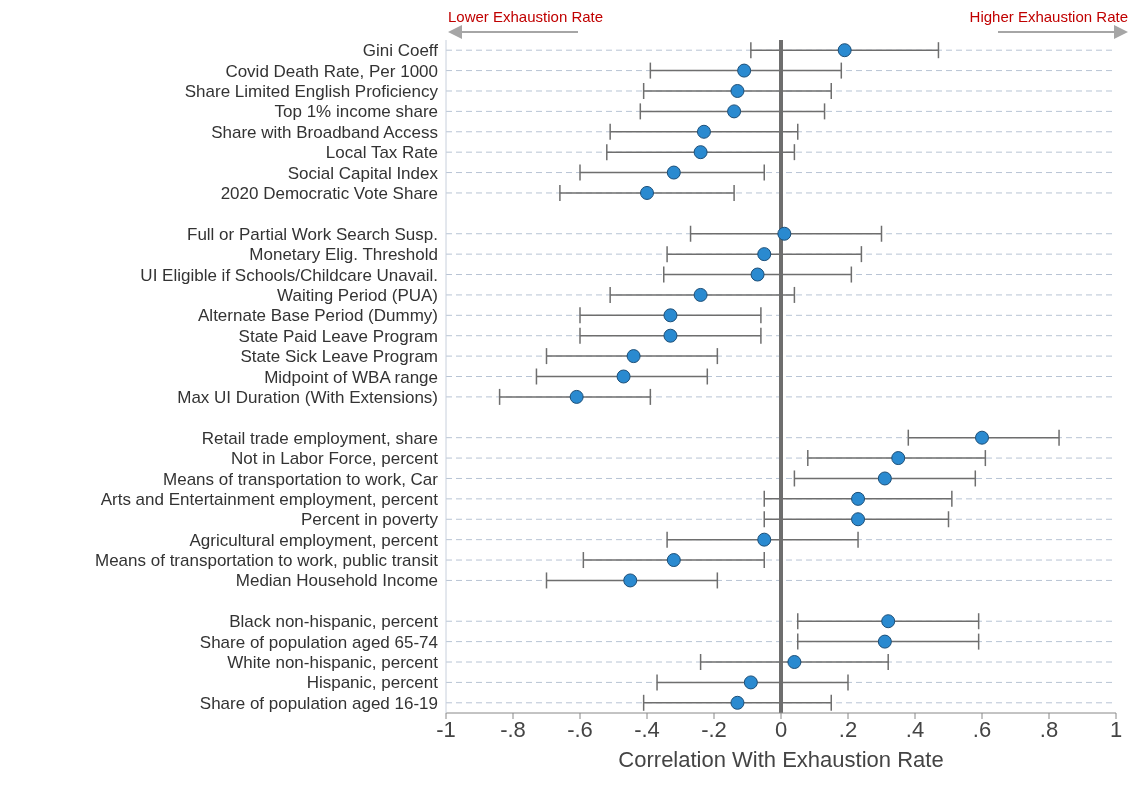 Image resolution: width=1131 pixels, height=787 pixels. I want to click on y-tick-label: Gini Coeff, so click(400, 51).